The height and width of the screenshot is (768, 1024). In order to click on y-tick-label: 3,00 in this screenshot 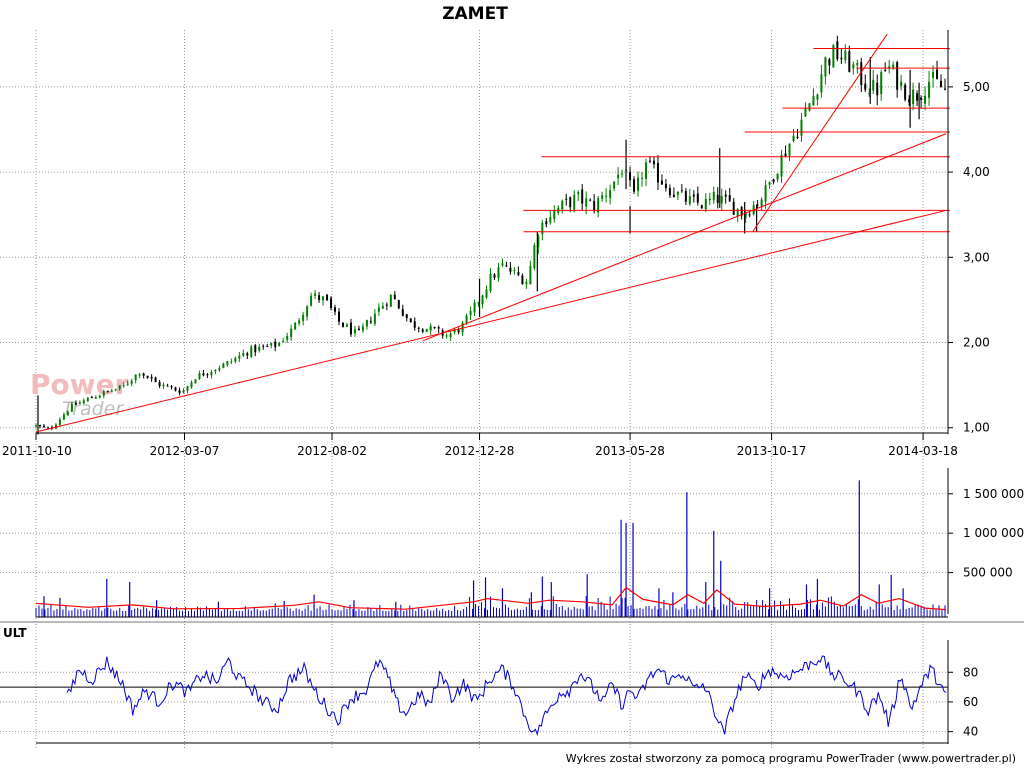, I will do `click(976, 257)`.